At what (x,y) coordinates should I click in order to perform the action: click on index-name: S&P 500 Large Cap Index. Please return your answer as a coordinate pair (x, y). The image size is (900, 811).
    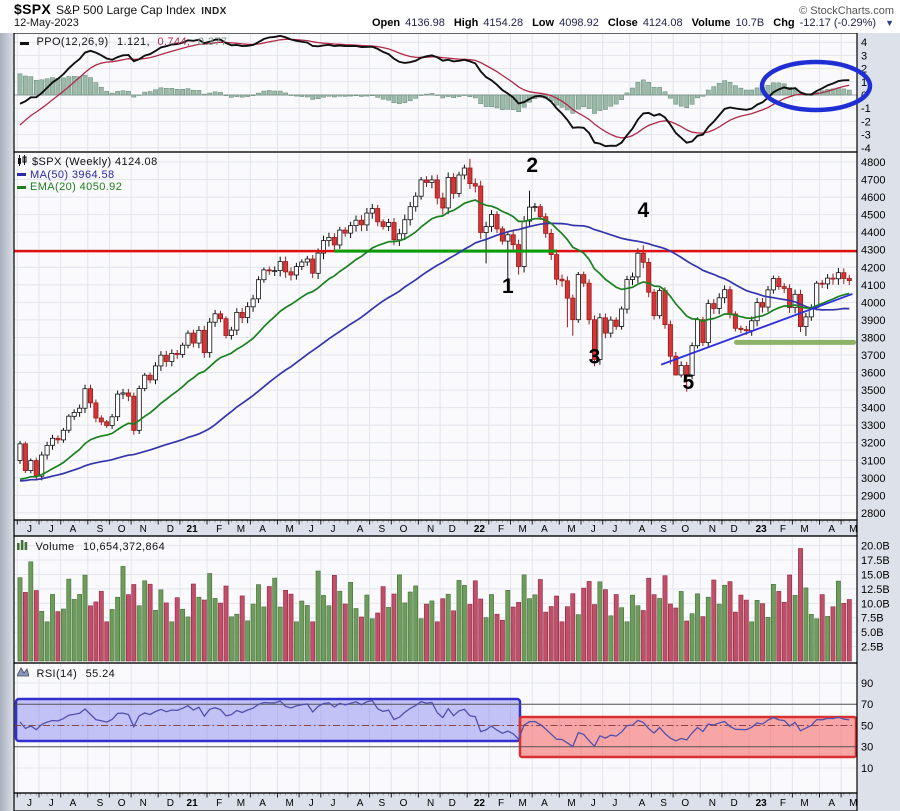
    Looking at the image, I should click on (126, 10).